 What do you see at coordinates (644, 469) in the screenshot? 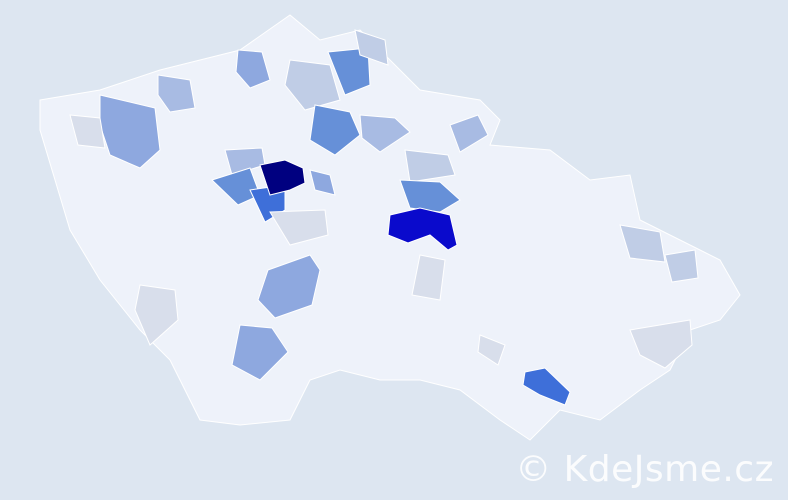
I see `watermark: © KdeJsme.cz` at bounding box center [644, 469].